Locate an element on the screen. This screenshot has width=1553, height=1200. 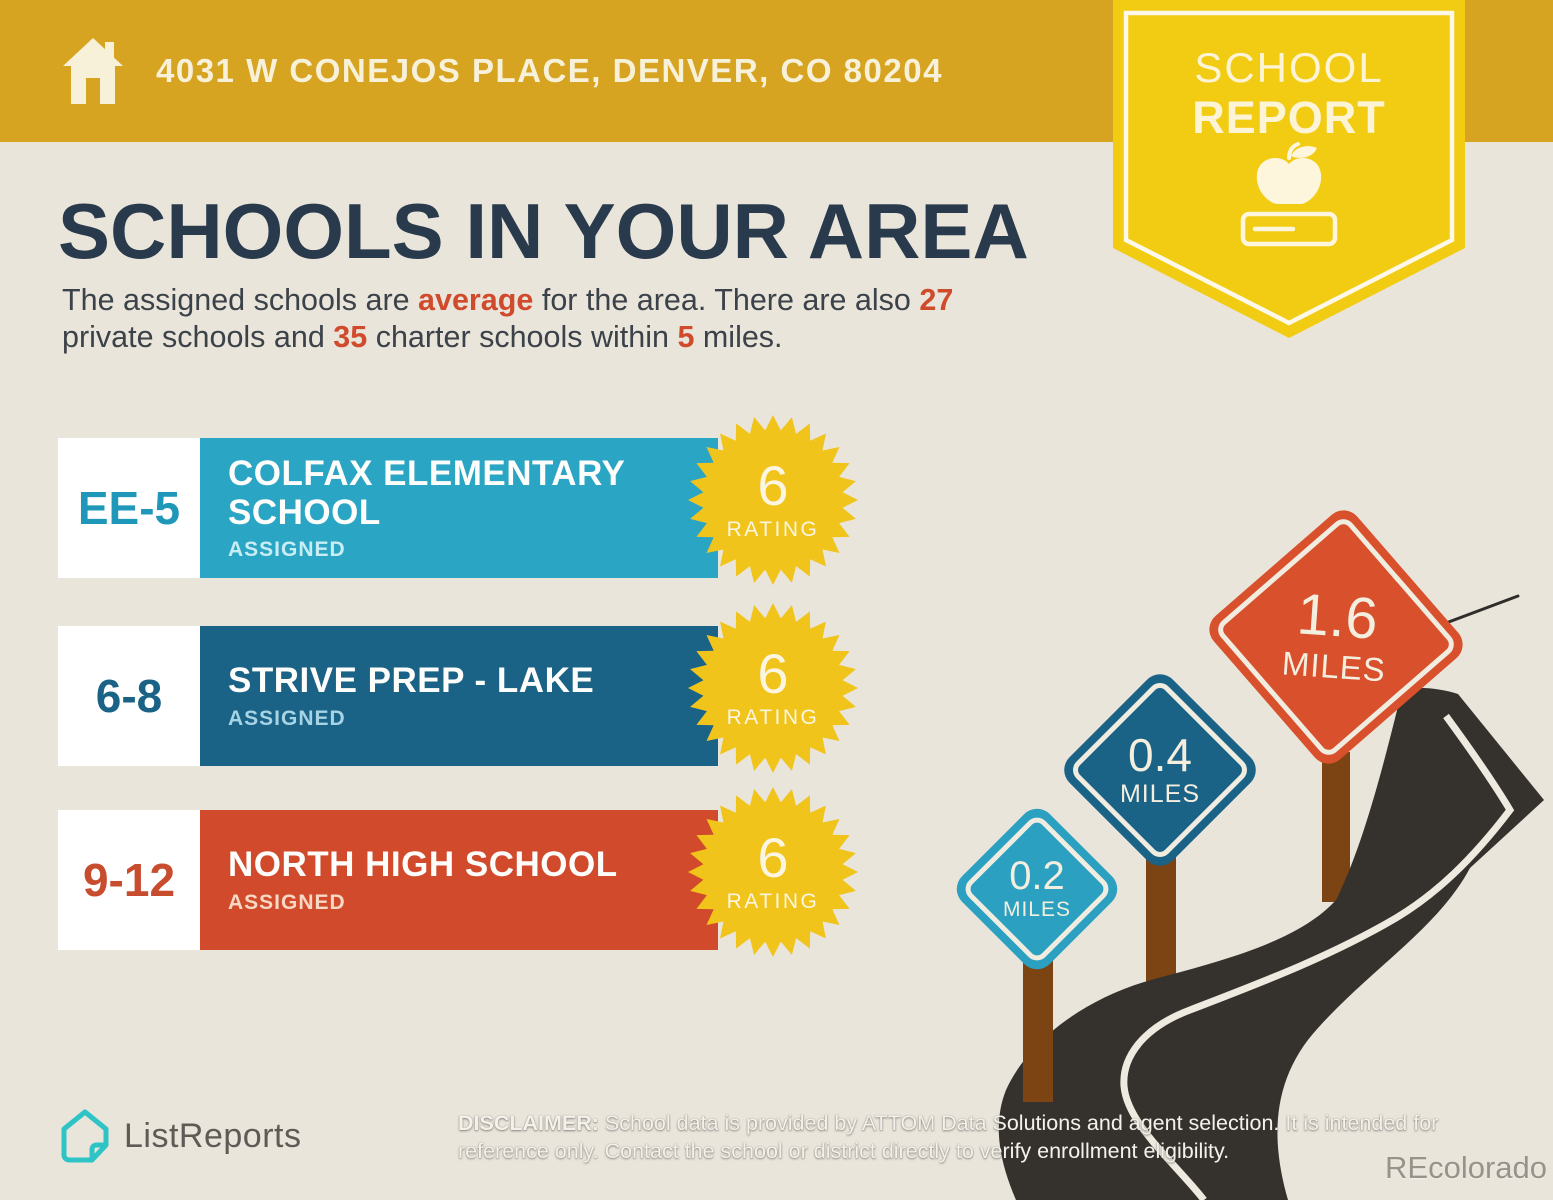
summary-segment: miles. is located at coordinates (738, 337).